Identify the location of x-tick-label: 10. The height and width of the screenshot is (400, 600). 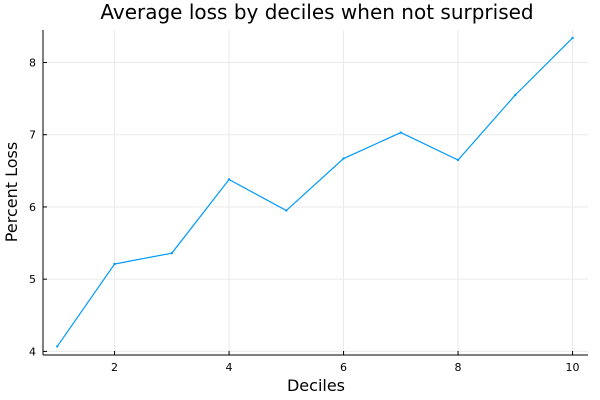
(573, 367).